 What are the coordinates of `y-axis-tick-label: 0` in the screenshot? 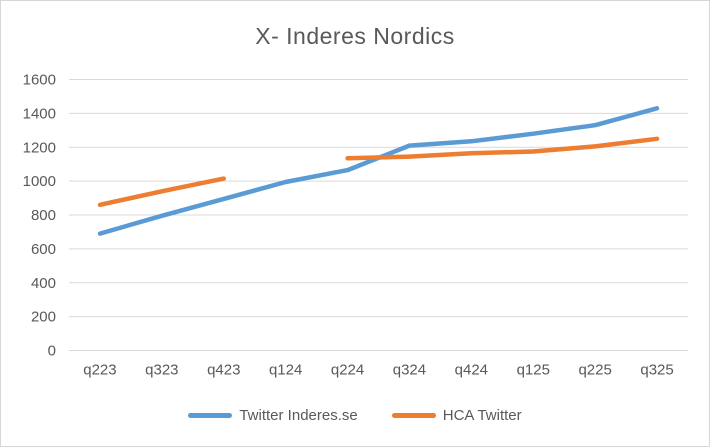 It's located at (52, 351).